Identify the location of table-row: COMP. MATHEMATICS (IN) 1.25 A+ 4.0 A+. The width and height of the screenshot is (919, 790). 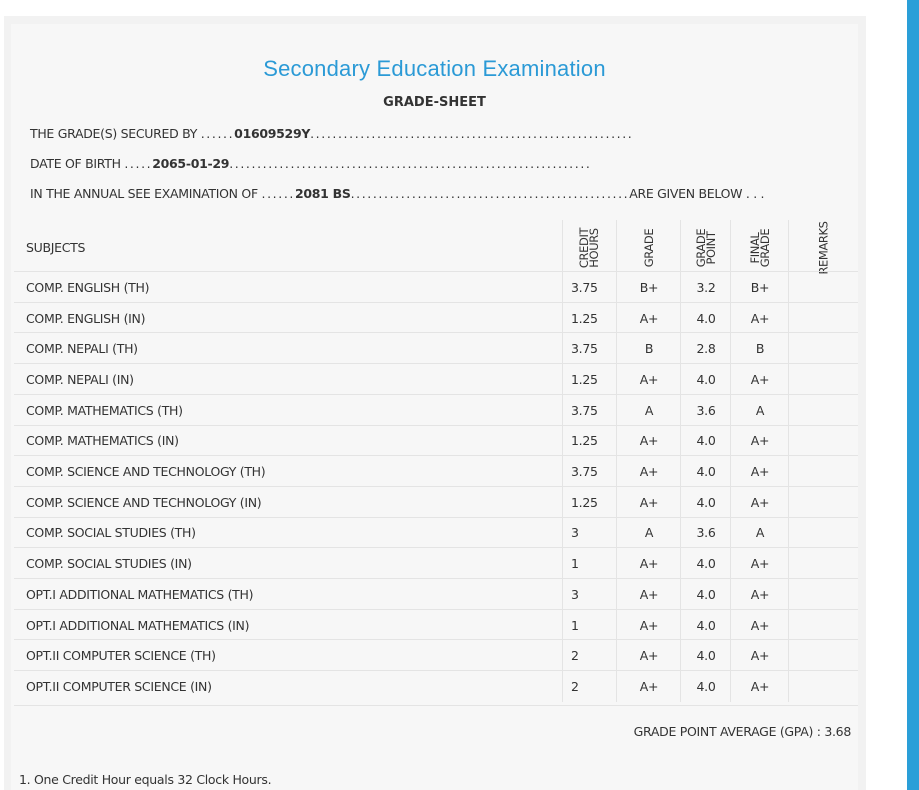
(436, 440).